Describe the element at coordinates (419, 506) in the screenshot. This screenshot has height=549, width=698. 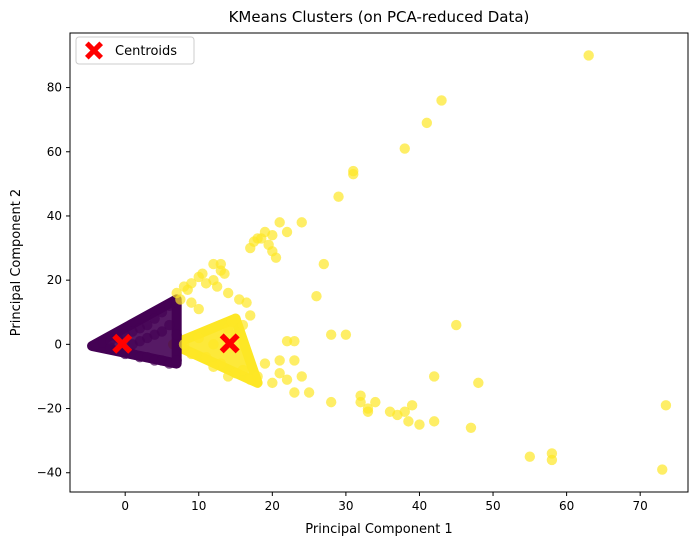
I see `x-tick-label: 40` at that location.